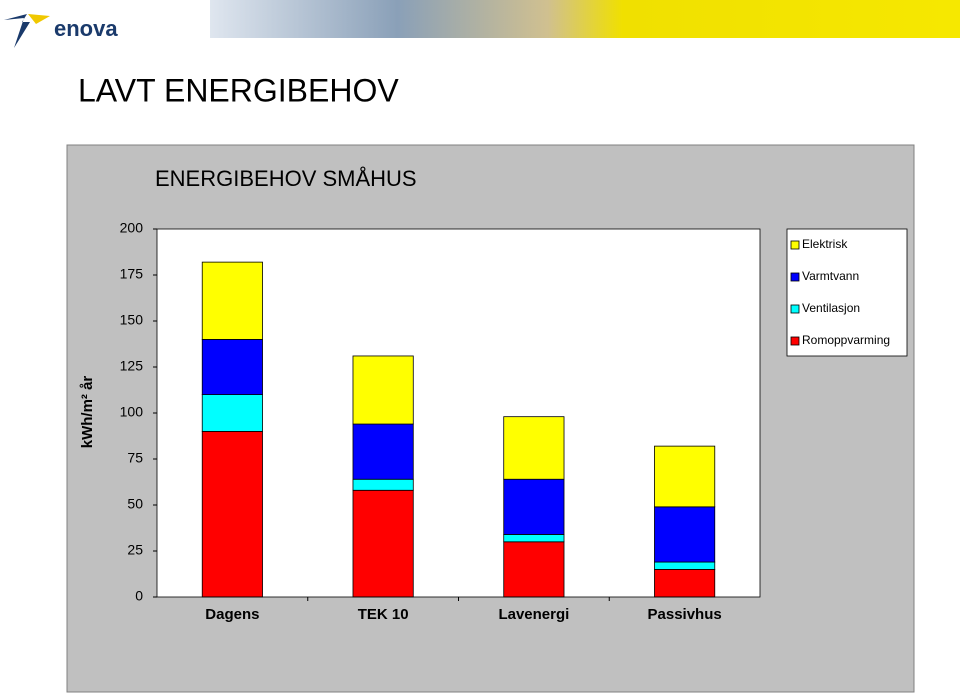 This screenshot has width=960, height=694. What do you see at coordinates (135, 550) in the screenshot?
I see `y-tick-label: 25` at bounding box center [135, 550].